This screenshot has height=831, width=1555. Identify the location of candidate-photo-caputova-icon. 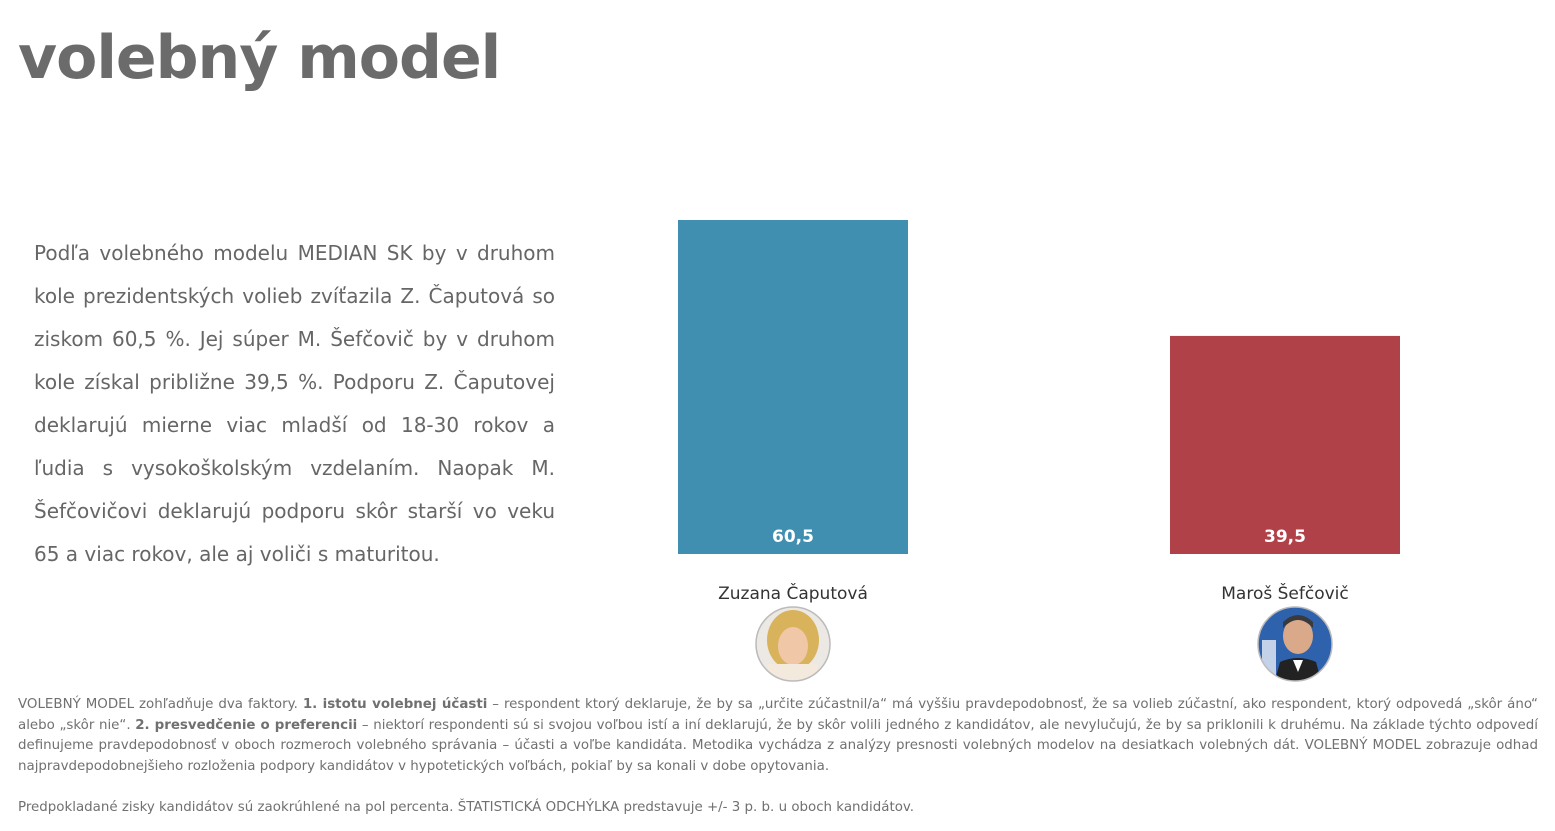
(793, 644).